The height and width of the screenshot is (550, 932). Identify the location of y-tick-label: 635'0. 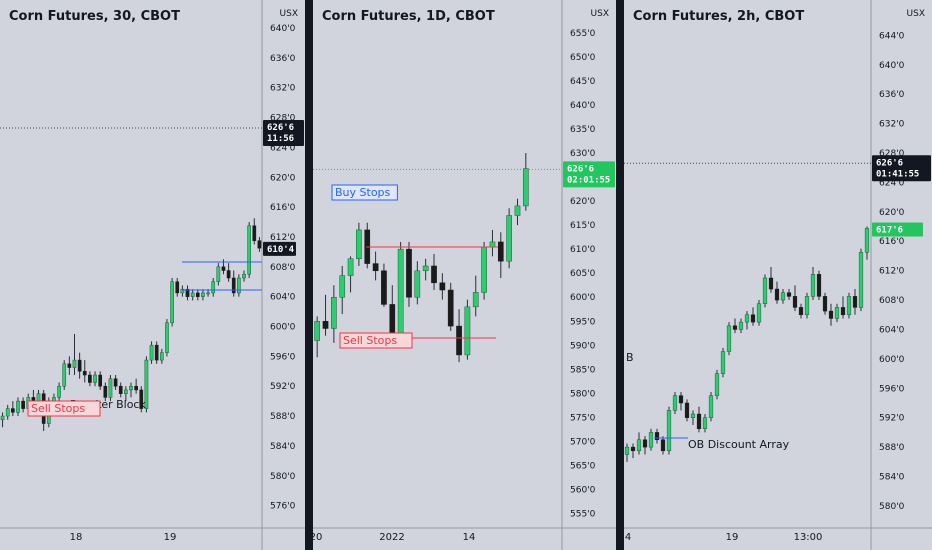
(583, 130).